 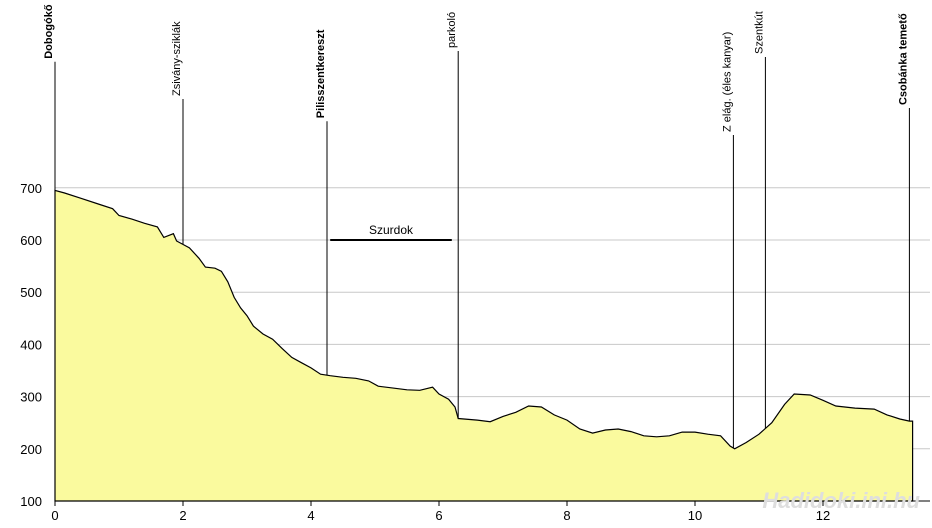 I want to click on waypoint-label: Z elág. (éles kanyar), so click(x=727, y=82).